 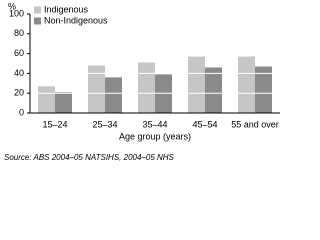 I want to click on y-tick-label: 60, so click(x=19, y=53).